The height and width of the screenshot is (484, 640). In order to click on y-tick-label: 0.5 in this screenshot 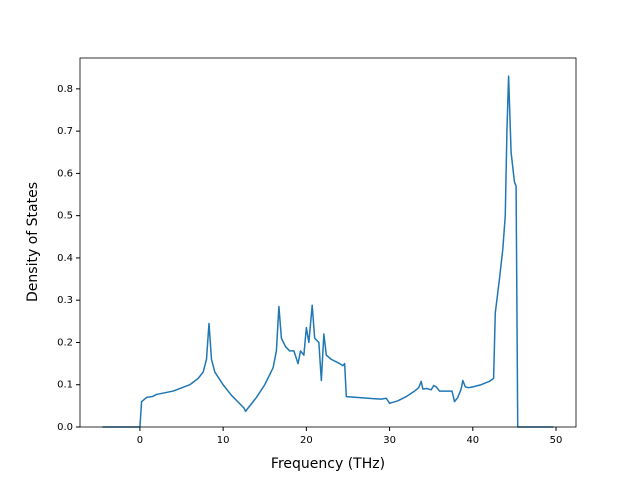, I will do `click(65, 216)`.